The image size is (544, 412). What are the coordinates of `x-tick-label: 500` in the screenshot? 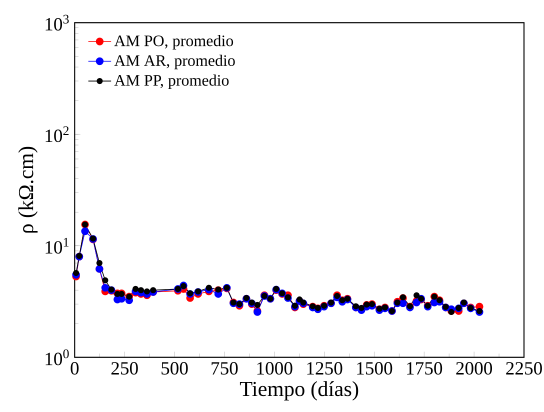 It's located at (175, 368).